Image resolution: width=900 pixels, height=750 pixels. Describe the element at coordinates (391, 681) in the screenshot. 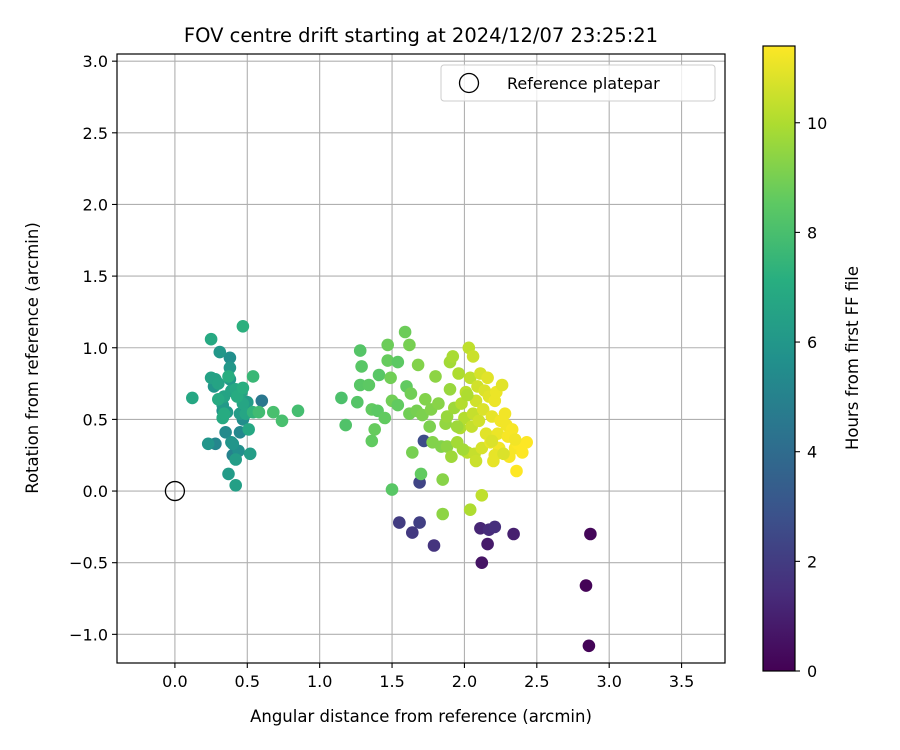

I see `x-tick-label: 1.5` at that location.